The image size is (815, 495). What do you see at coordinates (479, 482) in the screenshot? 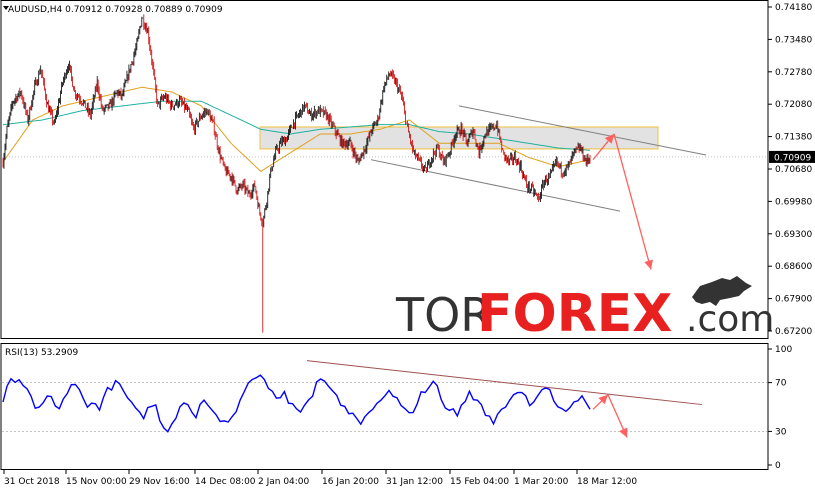
I see `time-tick-label: 15 Feb 04:00` at bounding box center [479, 482].